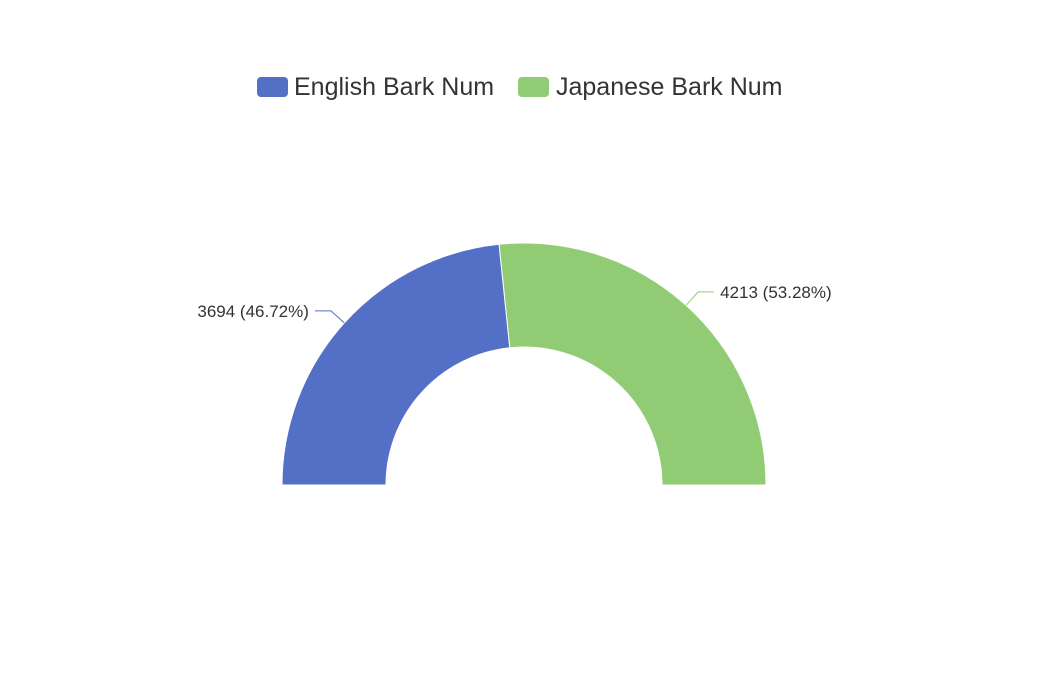  I want to click on legend-item-japanese: Japanese Bark Num, so click(650, 87).